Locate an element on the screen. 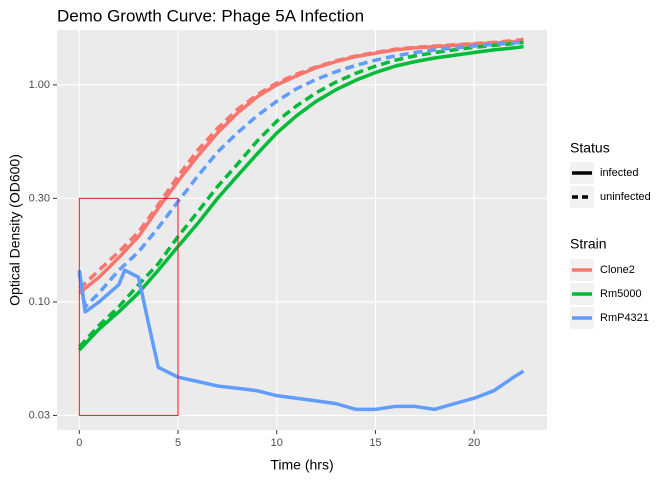 This screenshot has width=672, height=480. legend-title: Strain is located at coordinates (588, 244).